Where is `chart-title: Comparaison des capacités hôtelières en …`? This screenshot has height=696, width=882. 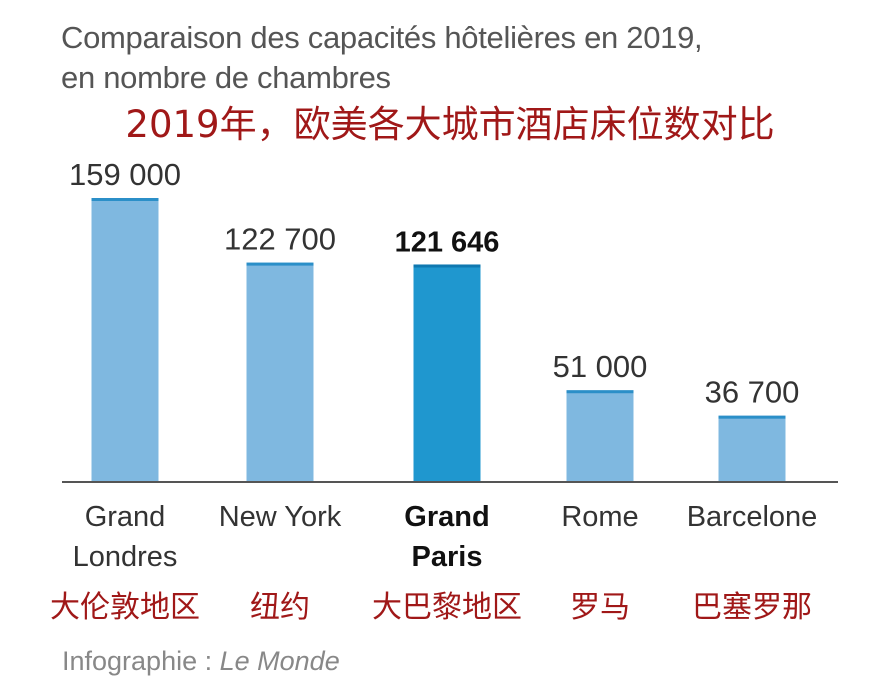 chart-title: Comparaison des capacités hôtelières en … is located at coordinates (382, 37).